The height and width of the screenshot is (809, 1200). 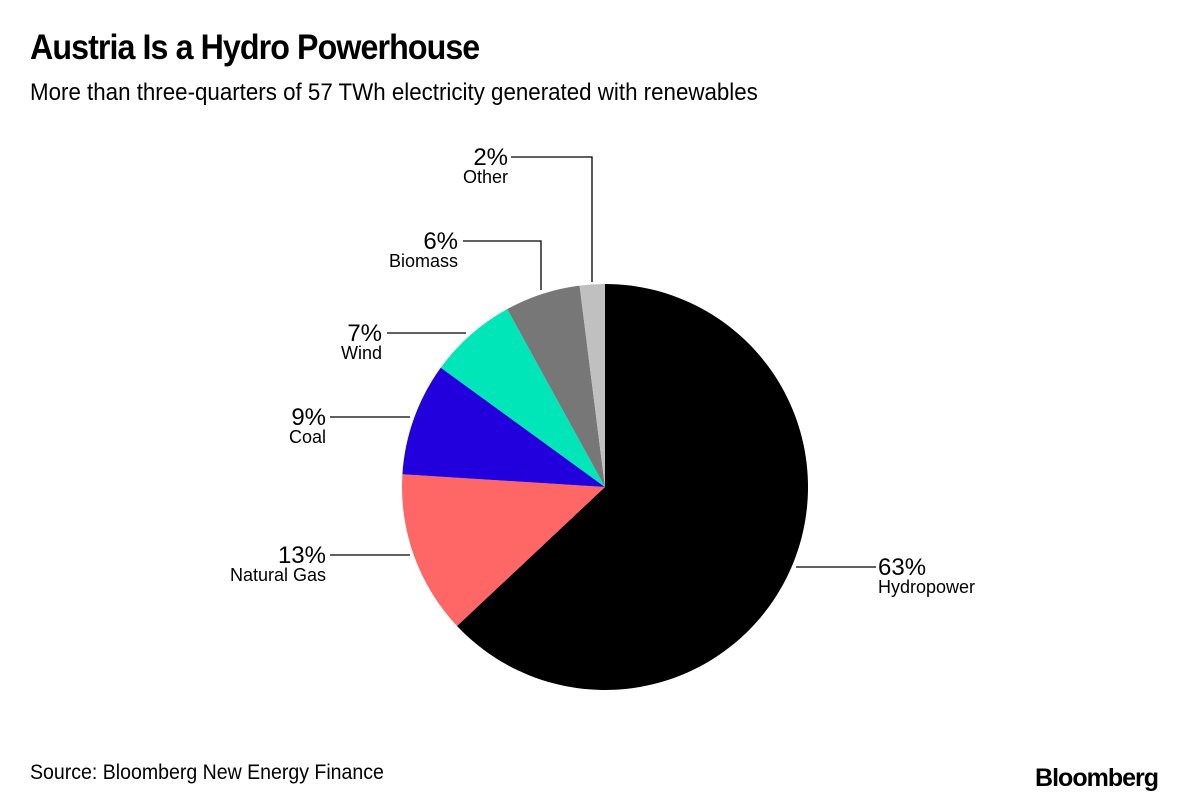 I want to click on pie-slice-other, so click(x=592, y=385).